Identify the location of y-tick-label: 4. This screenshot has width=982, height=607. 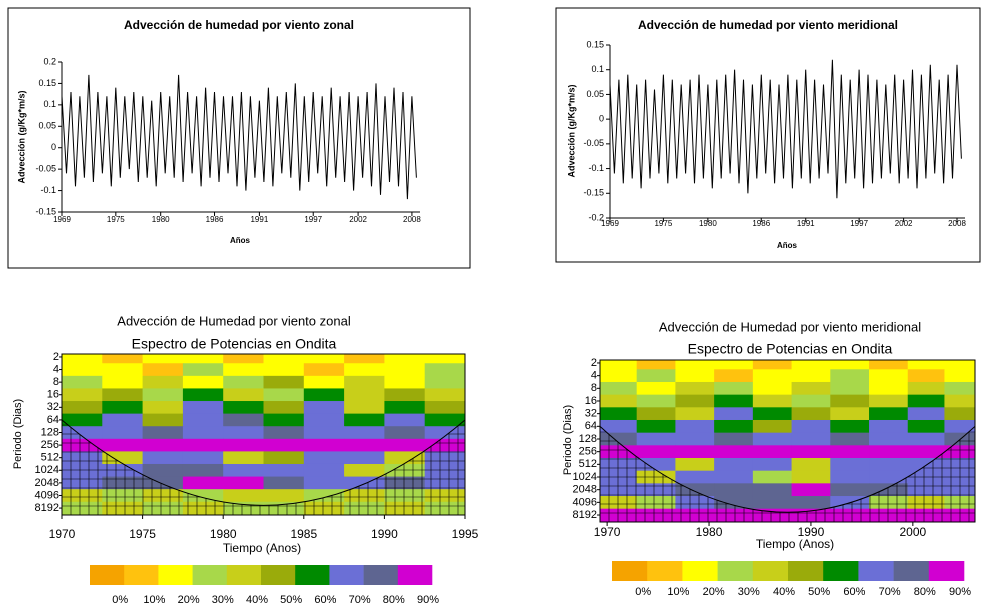
(594, 376).